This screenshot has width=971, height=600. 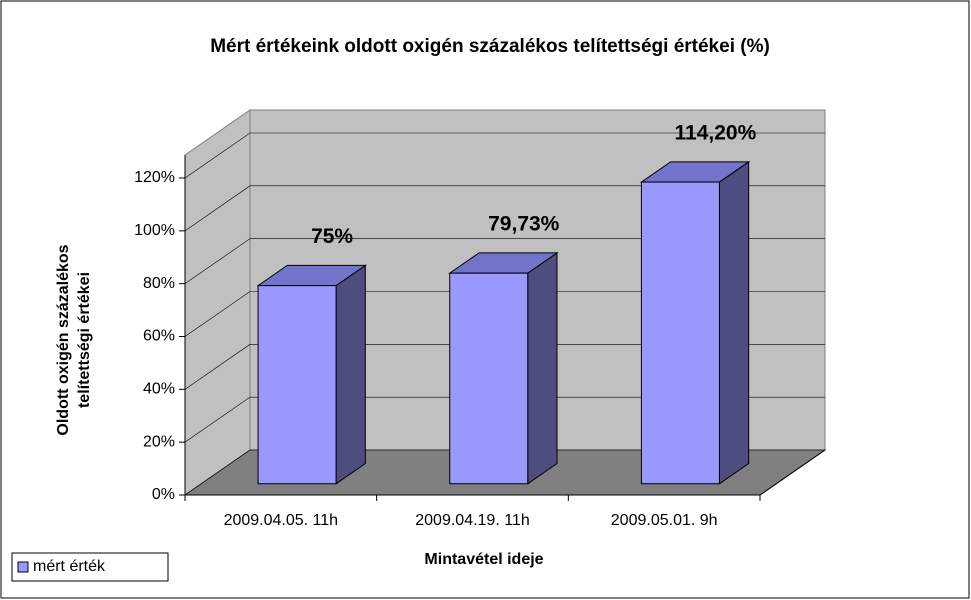 What do you see at coordinates (332, 236) in the screenshot?
I see `data-label: 75%` at bounding box center [332, 236].